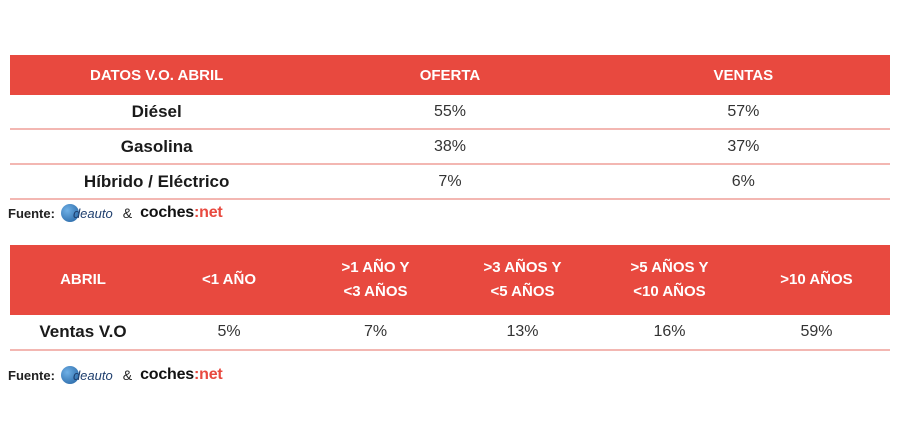 This screenshot has height=433, width=900. What do you see at coordinates (522, 267) in the screenshot?
I see `header-line: >3 AÑOS Y` at bounding box center [522, 267].